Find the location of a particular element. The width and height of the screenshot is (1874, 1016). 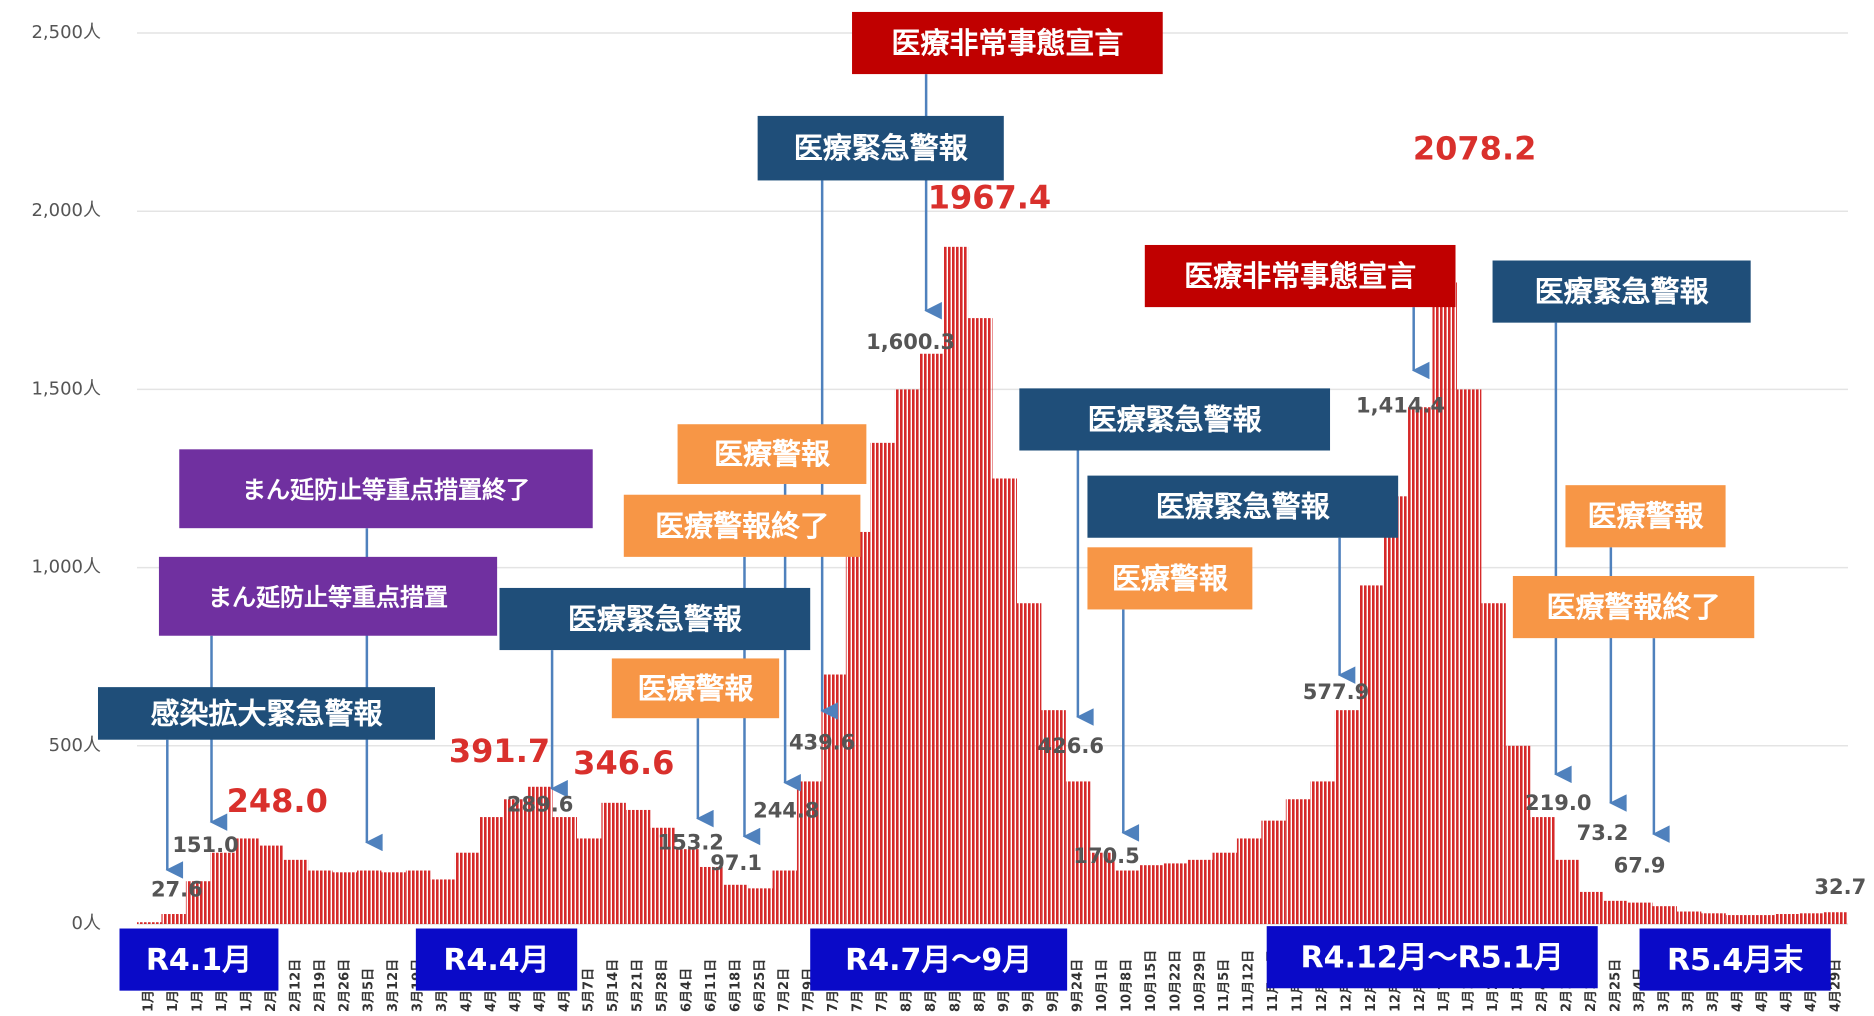

y-tick-label: 1,500人 is located at coordinates (66, 388).